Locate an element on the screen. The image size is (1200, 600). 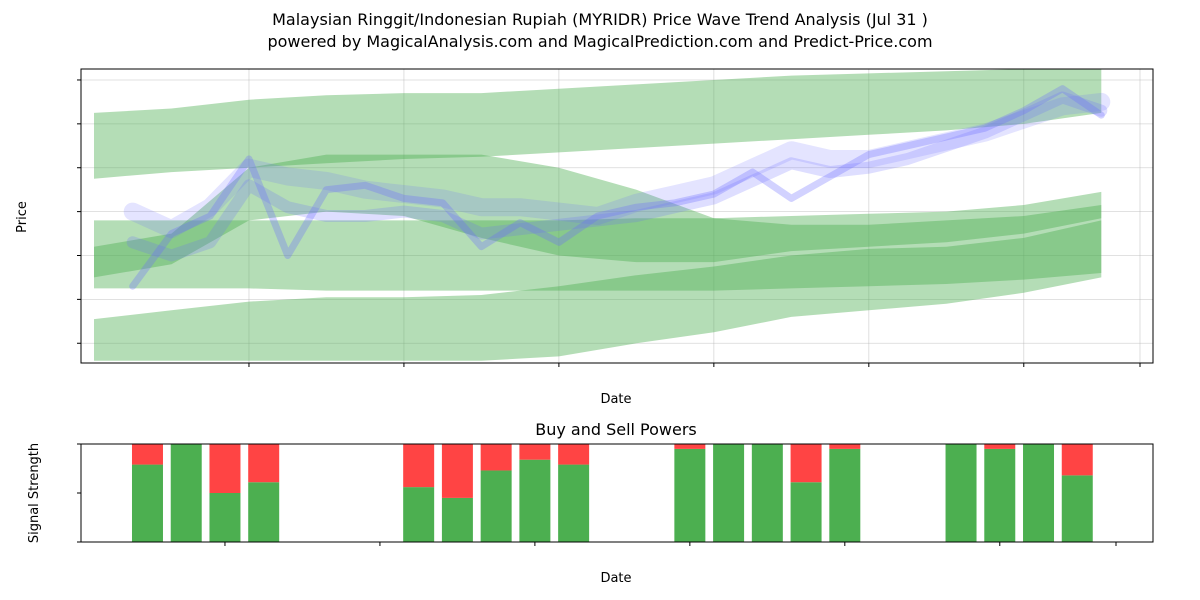
trend-band is located at coordinates (598, 241).